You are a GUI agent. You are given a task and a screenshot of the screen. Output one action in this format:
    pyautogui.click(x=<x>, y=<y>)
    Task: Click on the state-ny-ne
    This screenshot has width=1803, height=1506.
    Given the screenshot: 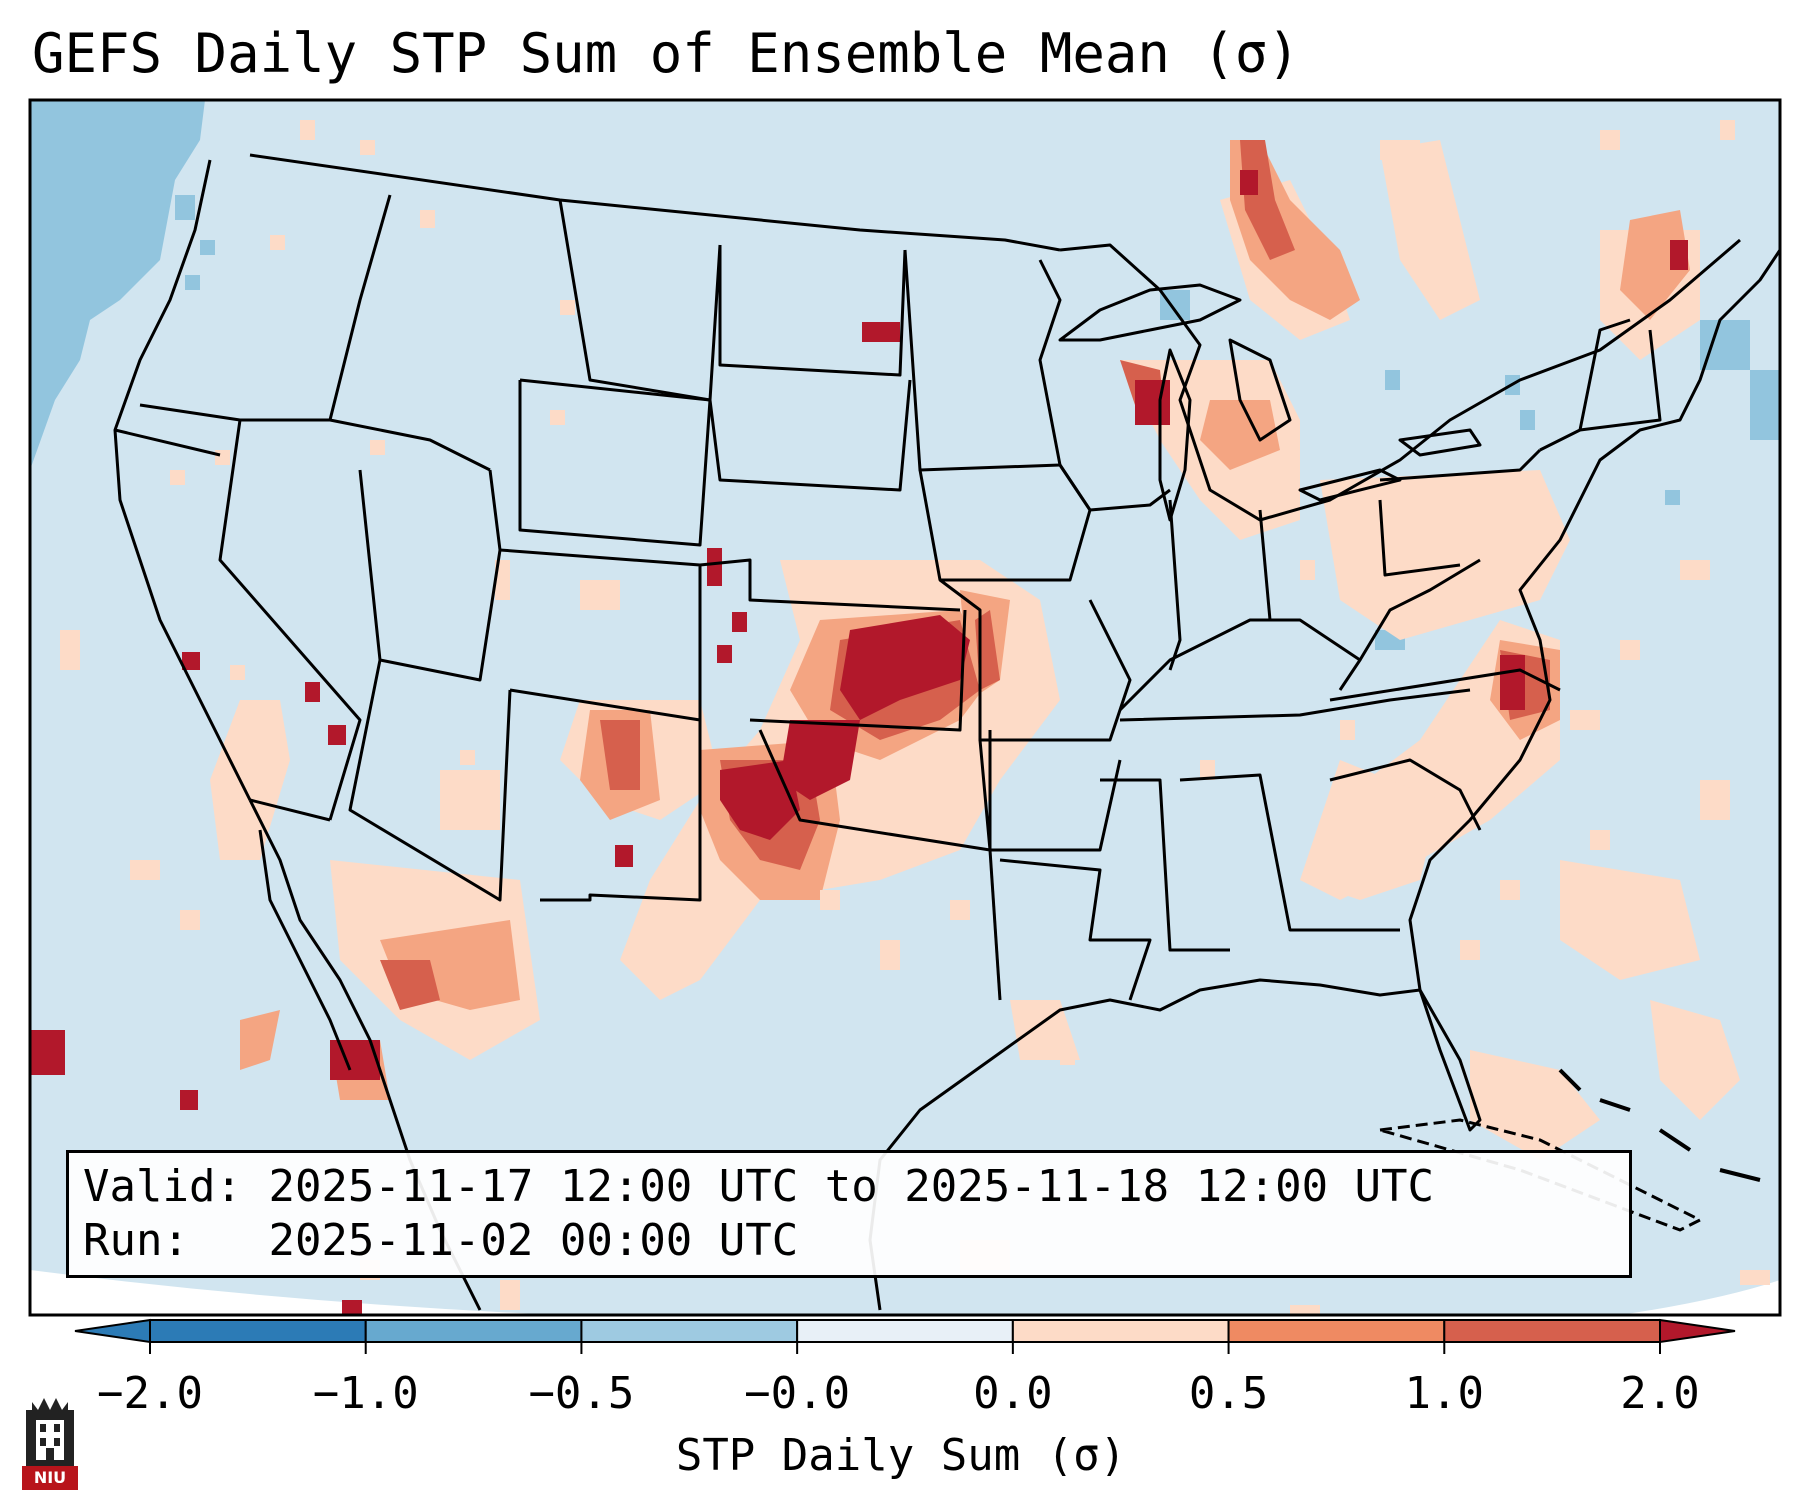 What is the action you would take?
    pyautogui.click(x=1585, y=385)
    